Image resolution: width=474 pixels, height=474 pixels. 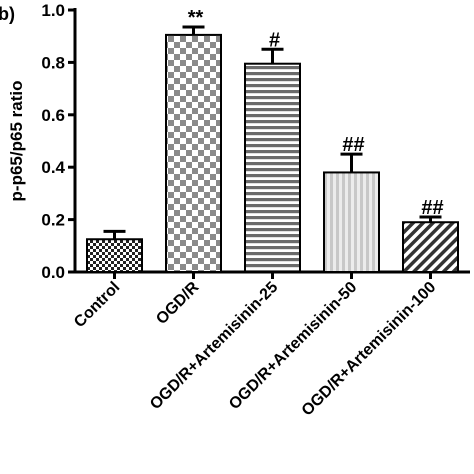 I want to click on y-tick-label: 0.2, so click(x=53, y=220).